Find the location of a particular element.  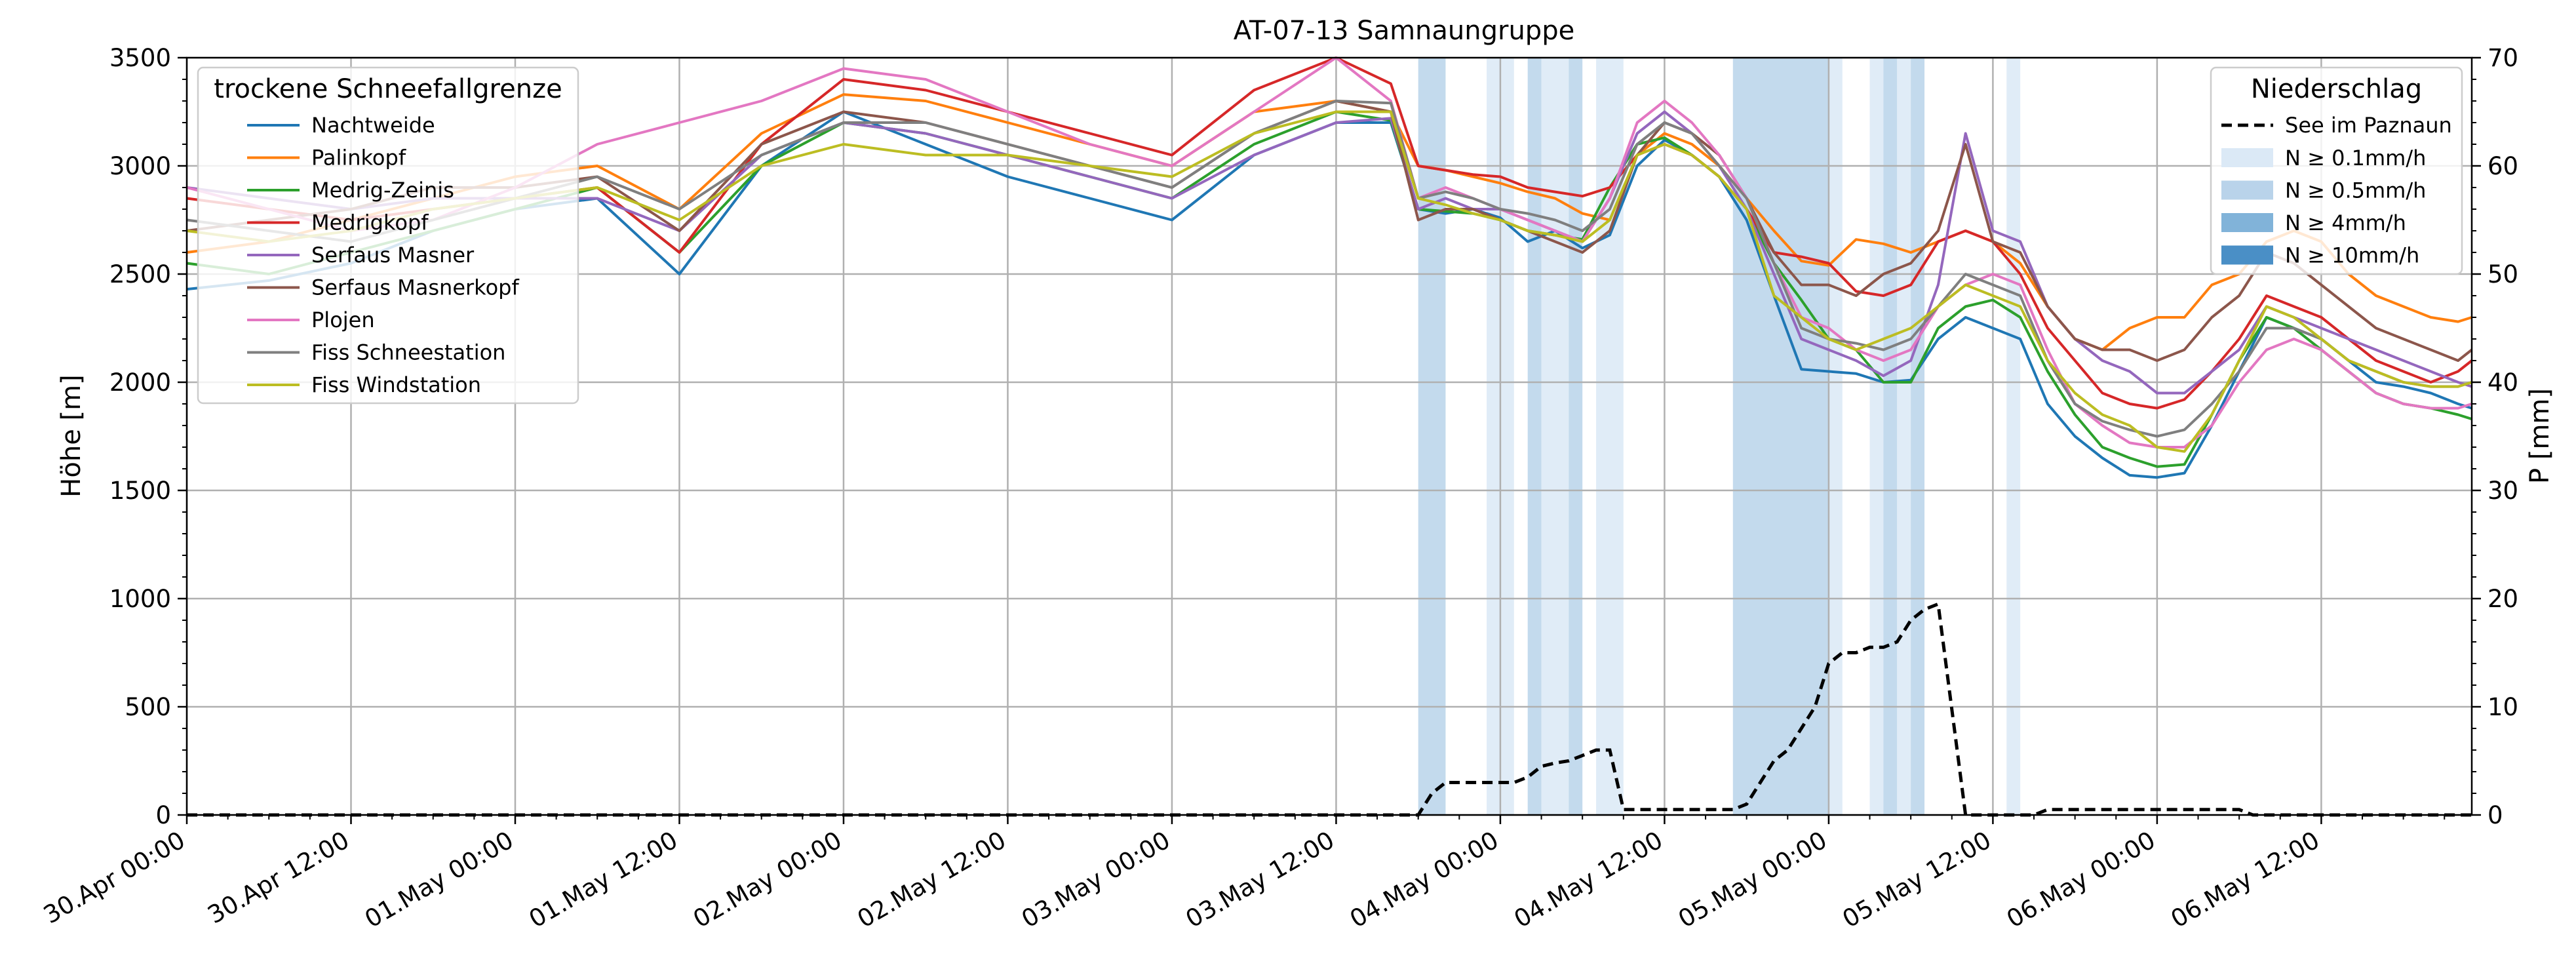

legend-band-label-2: N ≥ 4mm/h is located at coordinates (2345, 222).